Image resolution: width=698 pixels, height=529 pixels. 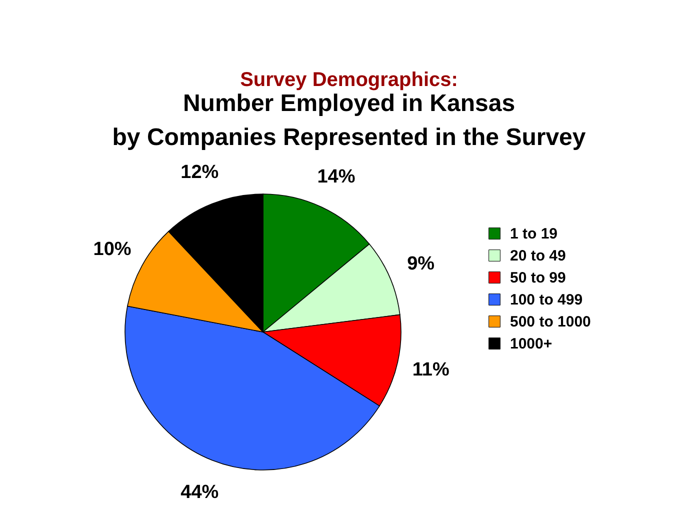 What do you see at coordinates (349, 120) in the screenshot?
I see `chart-subtitle: Number Employed in Kansas by Companies Represented in the Survey` at bounding box center [349, 120].